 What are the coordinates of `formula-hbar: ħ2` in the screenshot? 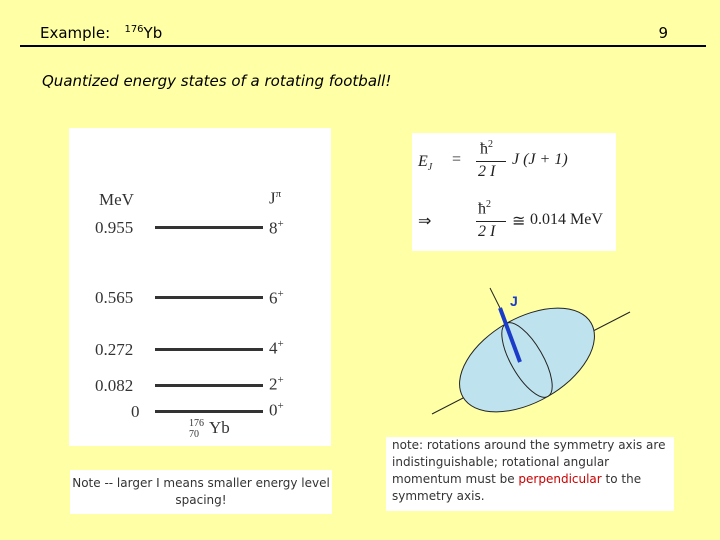 It's located at (486, 148).